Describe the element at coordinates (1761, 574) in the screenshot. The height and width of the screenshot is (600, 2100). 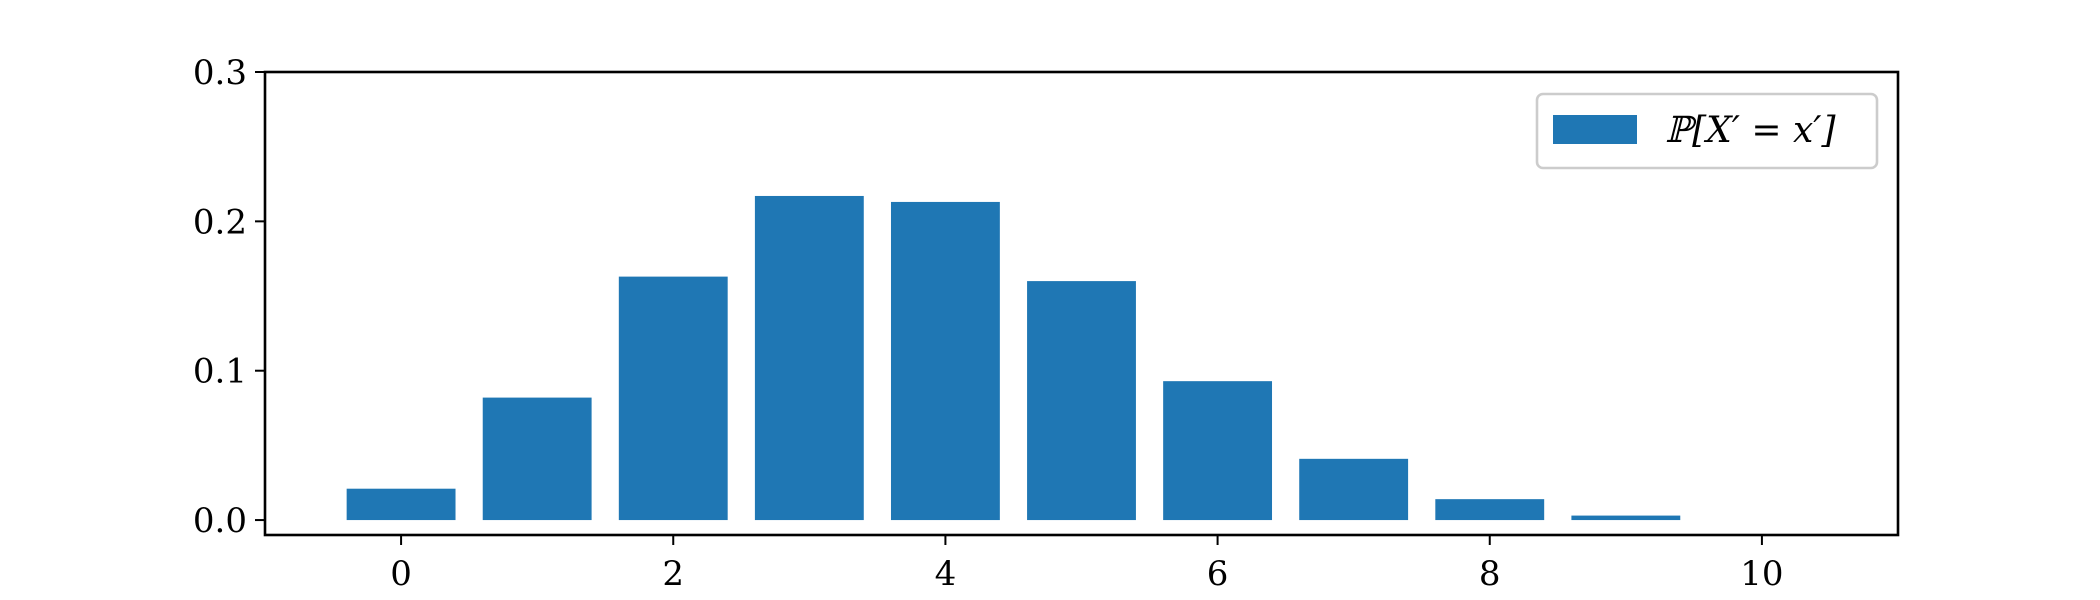
I see `x-tick-label: 10` at that location.